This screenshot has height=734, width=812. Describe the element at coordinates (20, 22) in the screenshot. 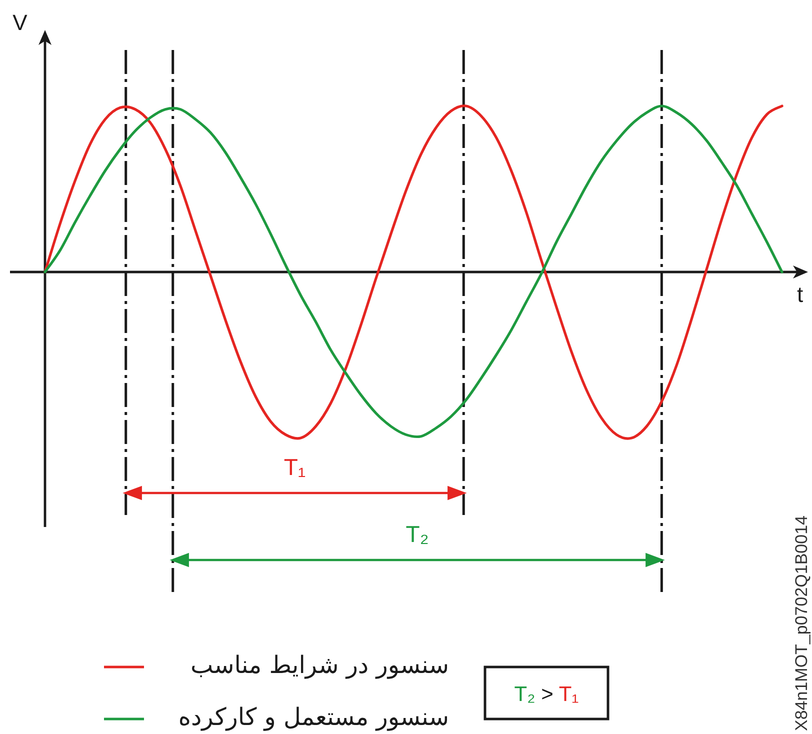

I see `ylabel: V` at that location.